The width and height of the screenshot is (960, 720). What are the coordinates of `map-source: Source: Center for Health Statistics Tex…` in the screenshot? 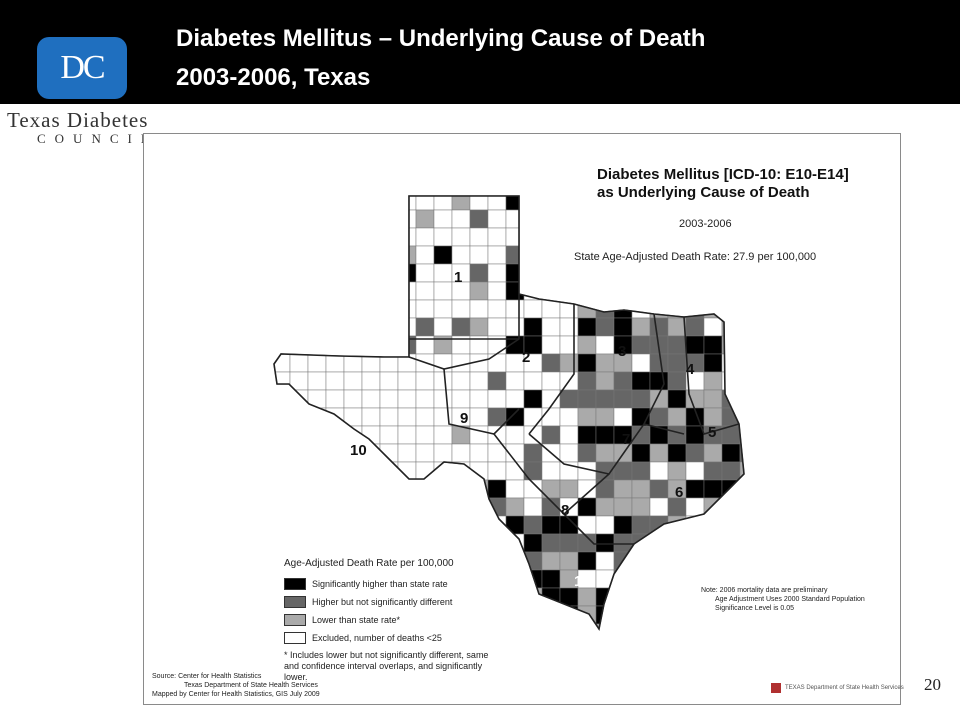 It's located at (236, 685).